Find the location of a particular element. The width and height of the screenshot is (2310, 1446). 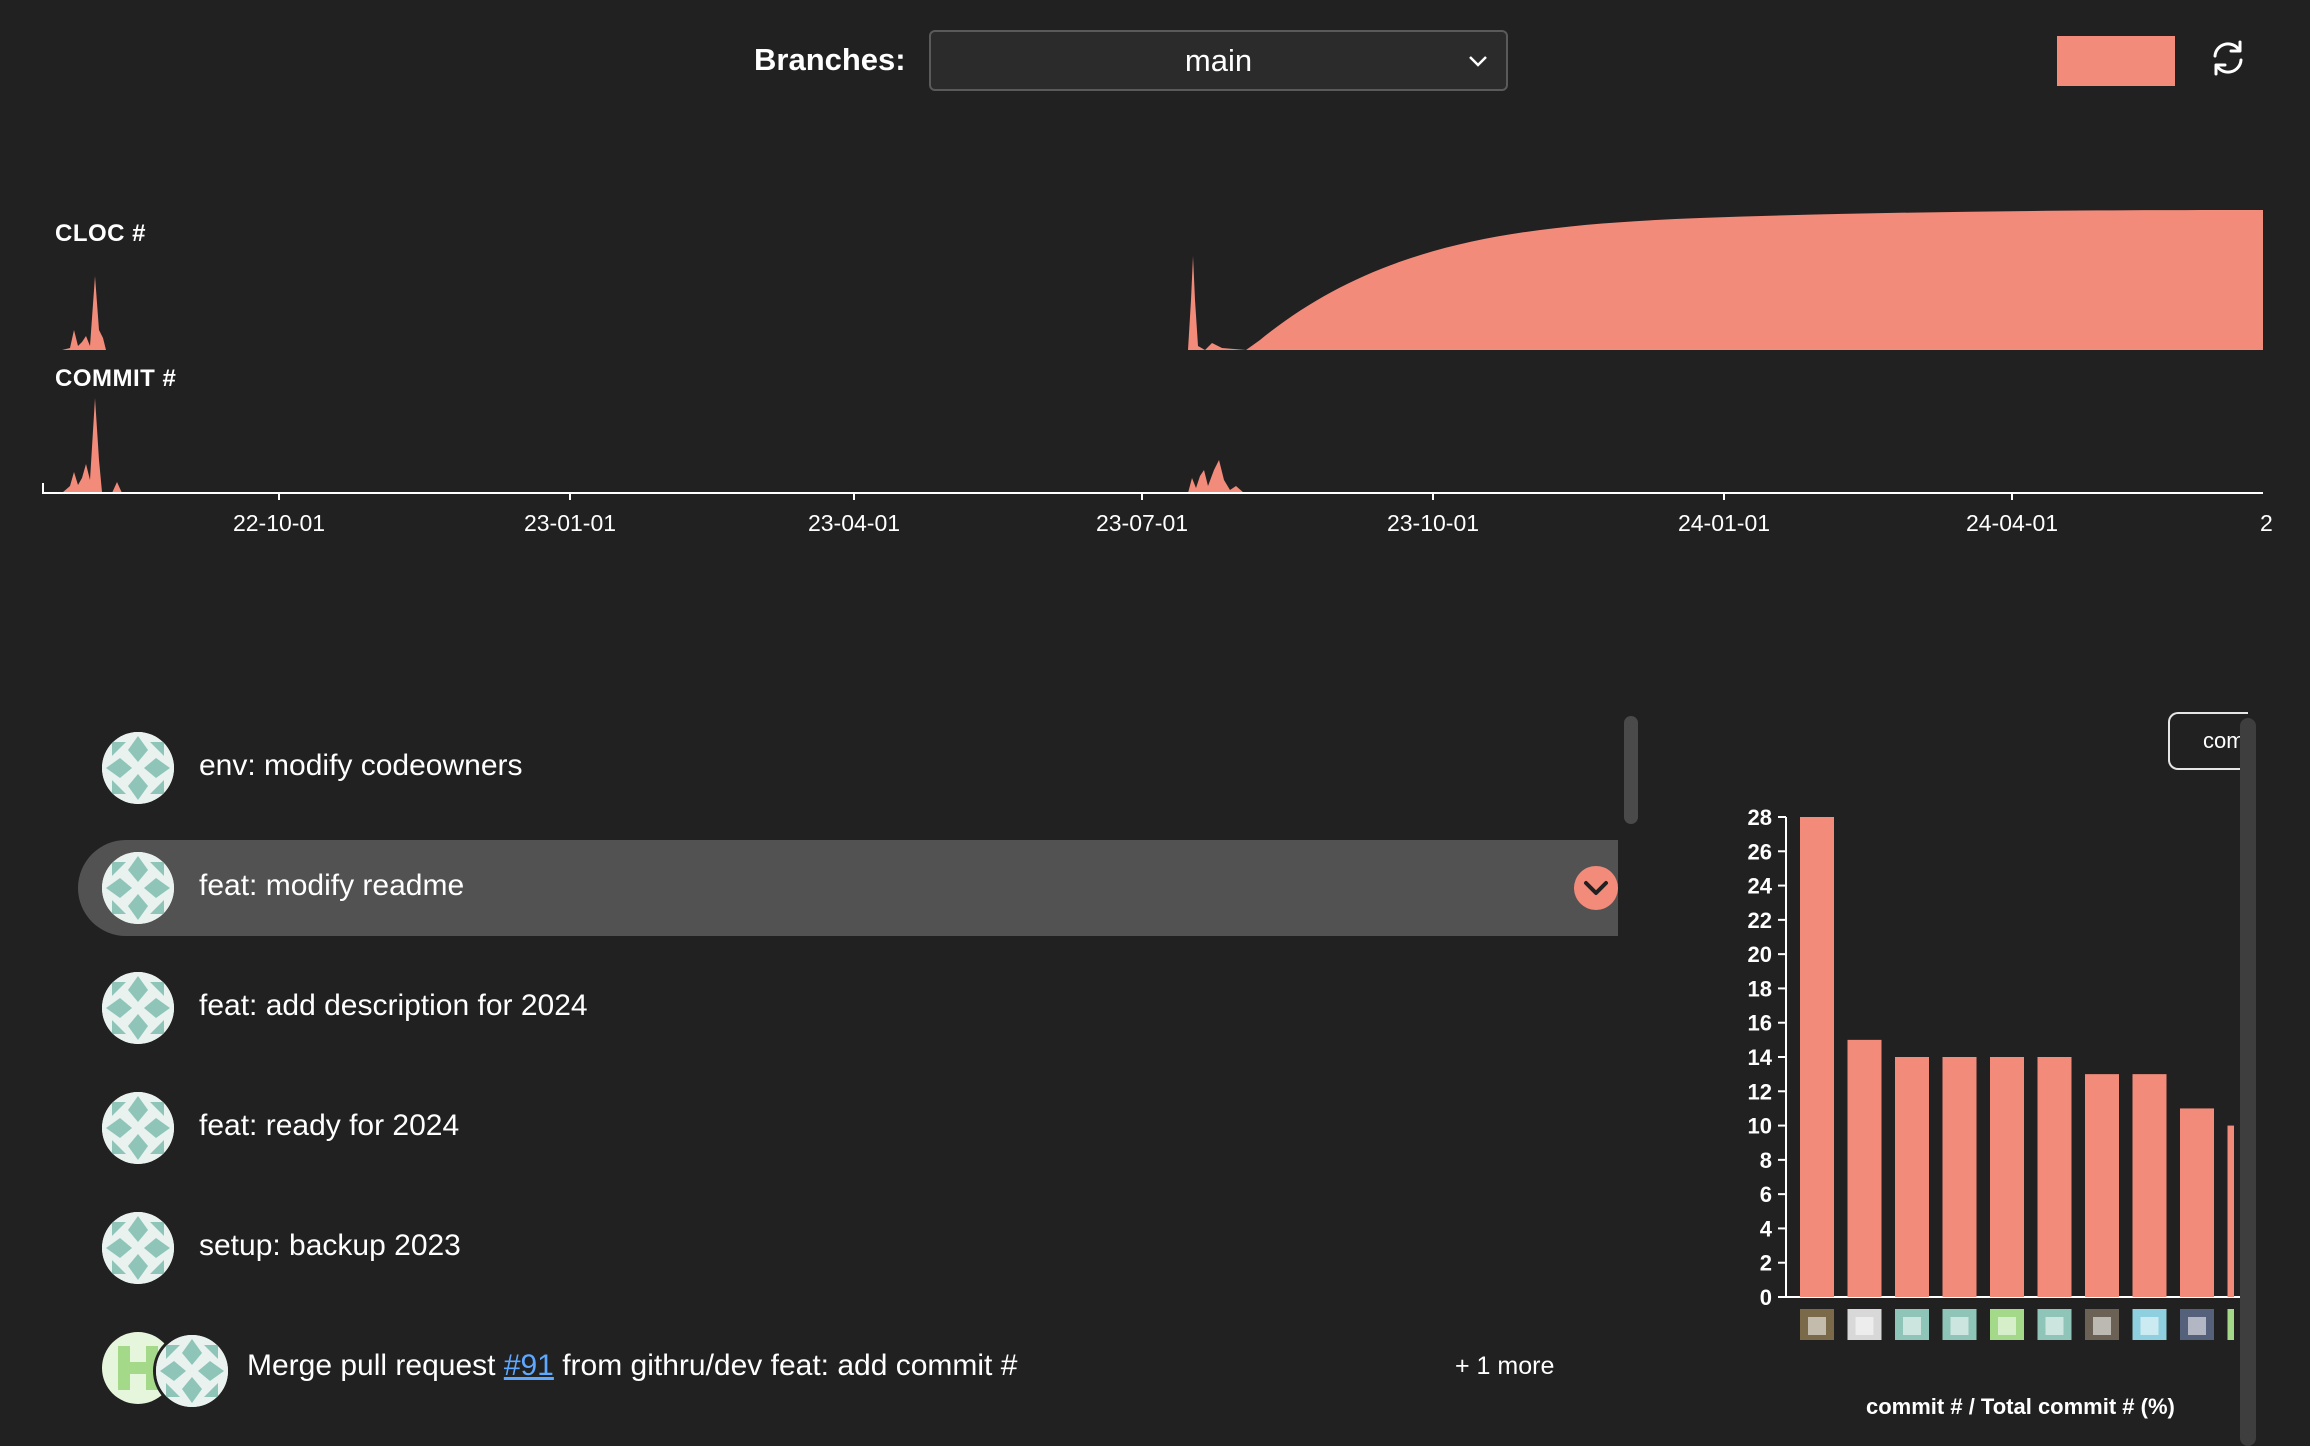

commit-message: feat: add description for 2024 is located at coordinates (393, 1005).